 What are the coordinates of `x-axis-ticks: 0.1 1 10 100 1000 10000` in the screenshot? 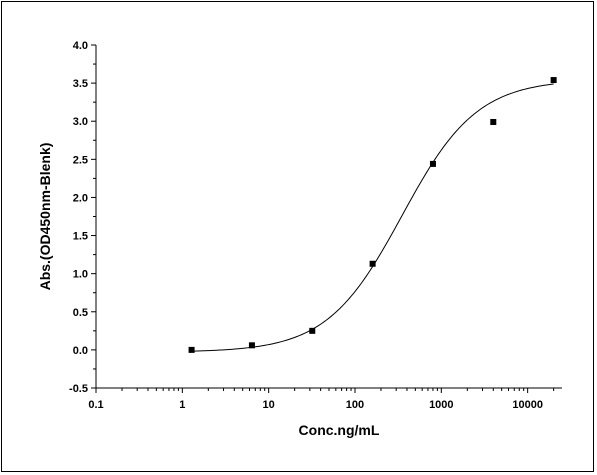 It's located at (321, 399).